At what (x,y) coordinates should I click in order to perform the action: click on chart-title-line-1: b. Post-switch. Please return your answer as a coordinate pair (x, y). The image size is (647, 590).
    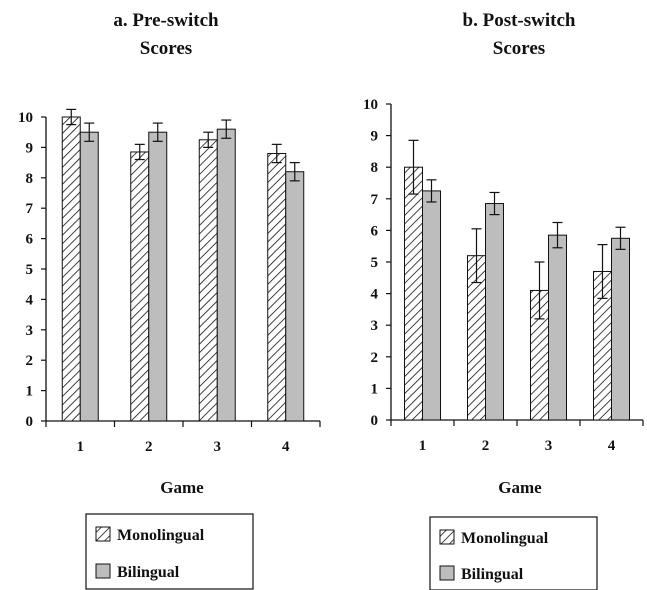
    Looking at the image, I should click on (519, 20).